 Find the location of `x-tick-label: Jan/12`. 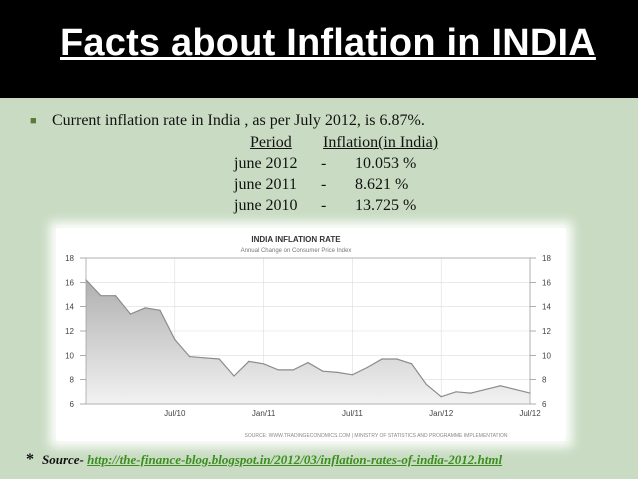

x-tick-label: Jan/12 is located at coordinates (441, 413).